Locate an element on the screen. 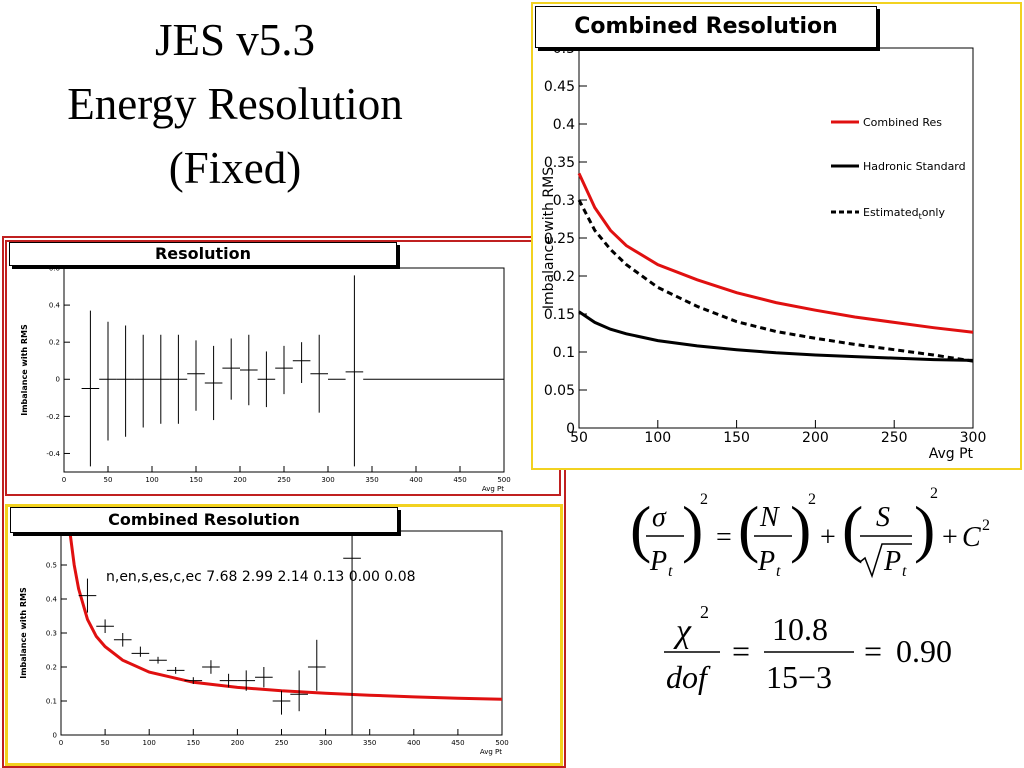 Image resolution: width=1024 pixels, height=768 pixels. paren-close-2: ) is located at coordinates (800, 528).